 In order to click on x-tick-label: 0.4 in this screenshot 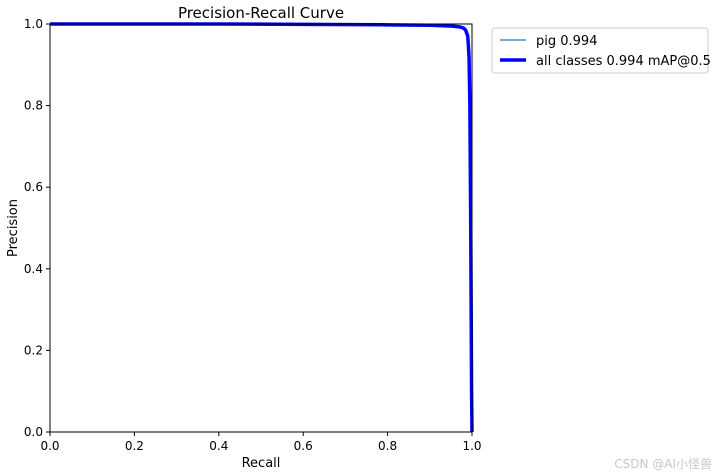, I will do `click(218, 446)`.